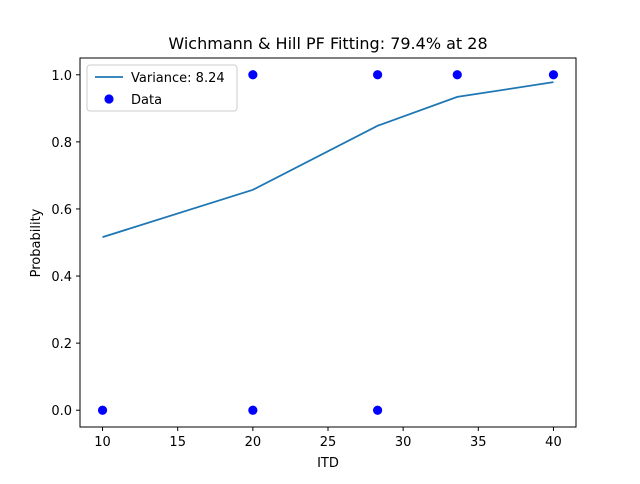 This screenshot has width=640, height=484. What do you see at coordinates (478, 442) in the screenshot?
I see `x-tick-label: 35` at bounding box center [478, 442].